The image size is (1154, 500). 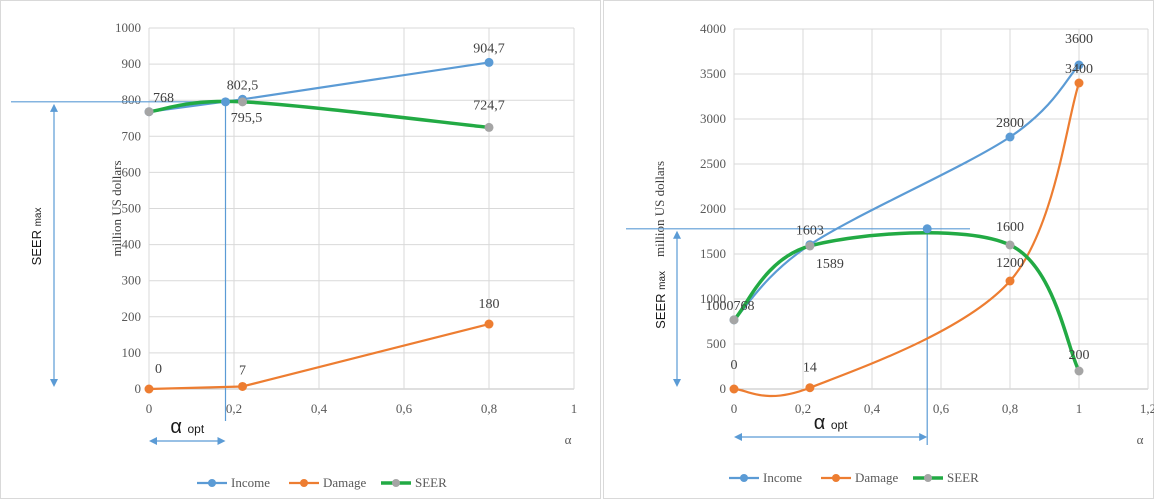 What do you see at coordinates (713, 28) in the screenshot?
I see `y-tick-label: 4000` at bounding box center [713, 28].